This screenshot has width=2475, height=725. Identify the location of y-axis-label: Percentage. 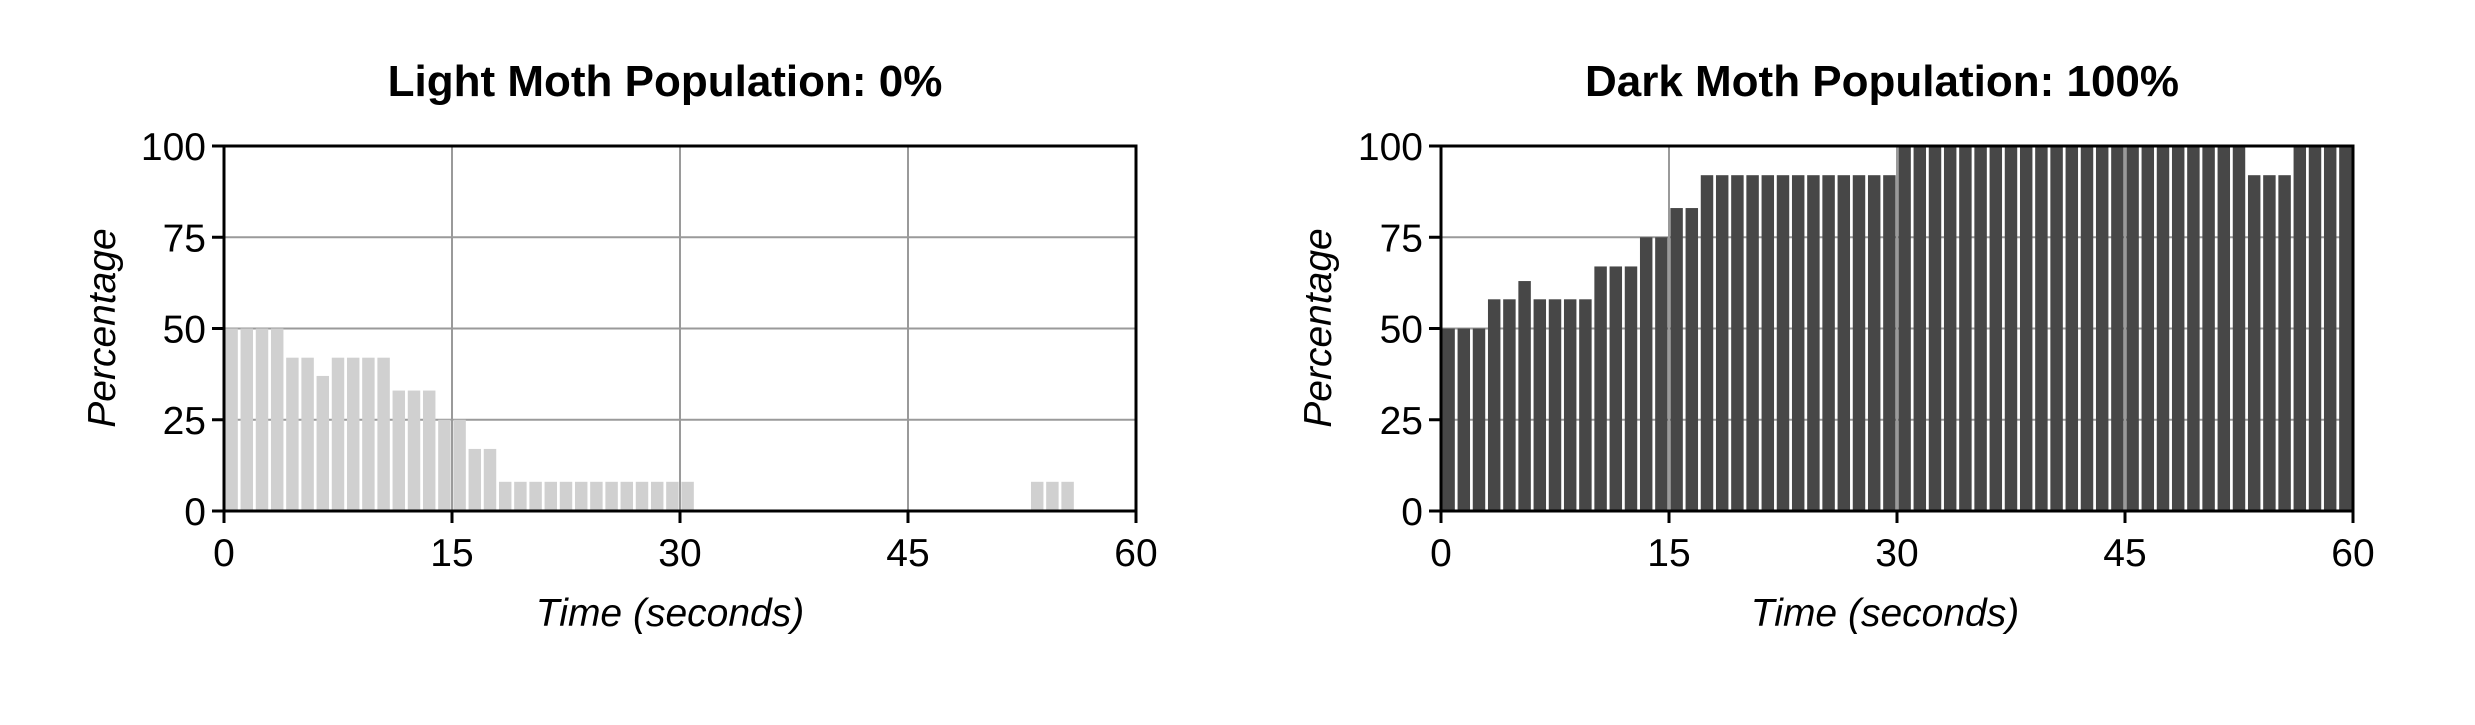
(1318, 327).